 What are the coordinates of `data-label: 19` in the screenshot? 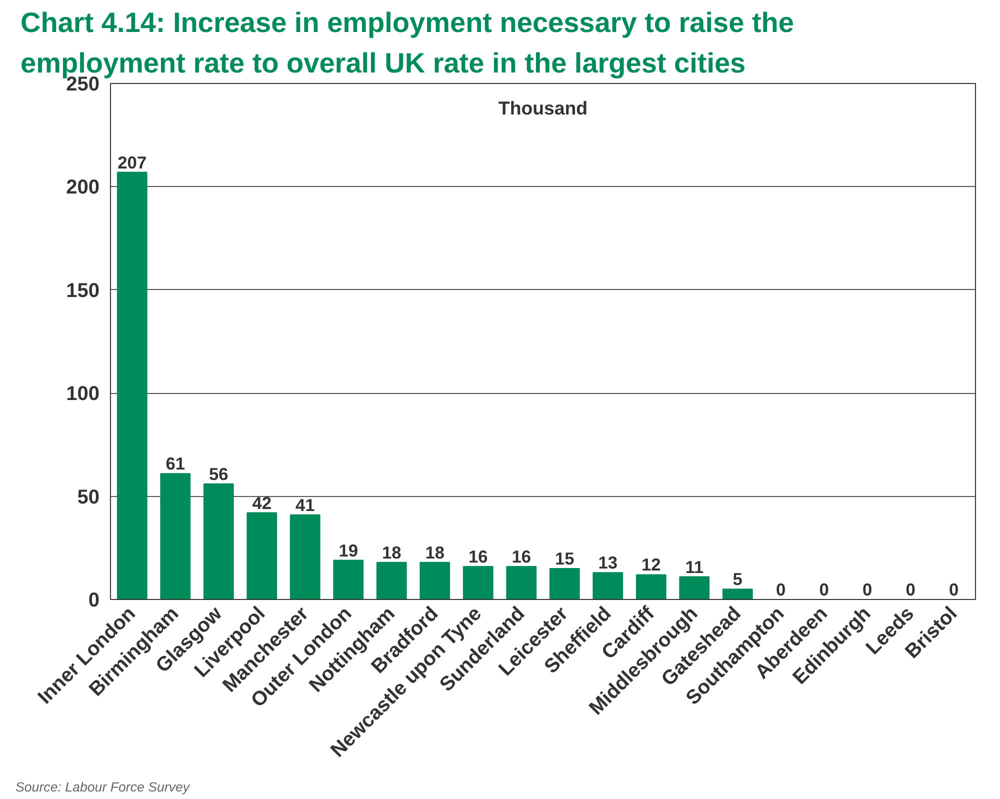 It's located at (348, 550).